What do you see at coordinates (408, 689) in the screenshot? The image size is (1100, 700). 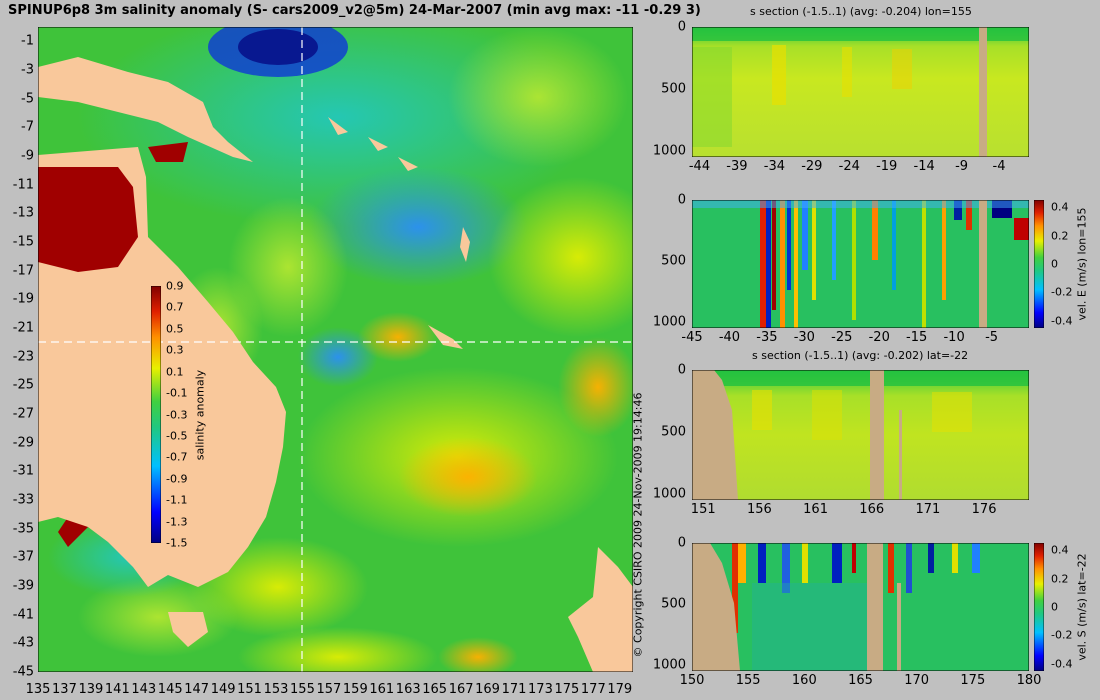 I see `map-x-tick: 163` at bounding box center [408, 689].